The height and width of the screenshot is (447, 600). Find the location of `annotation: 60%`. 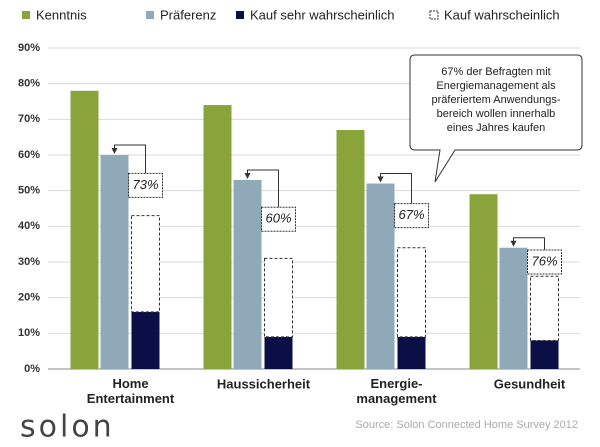

annotation: 60% is located at coordinates (278, 218).